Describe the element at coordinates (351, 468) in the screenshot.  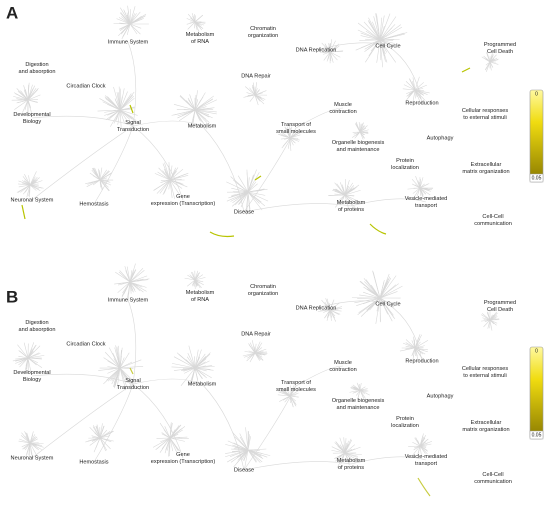
I see `node-label: of proteins` at that location.